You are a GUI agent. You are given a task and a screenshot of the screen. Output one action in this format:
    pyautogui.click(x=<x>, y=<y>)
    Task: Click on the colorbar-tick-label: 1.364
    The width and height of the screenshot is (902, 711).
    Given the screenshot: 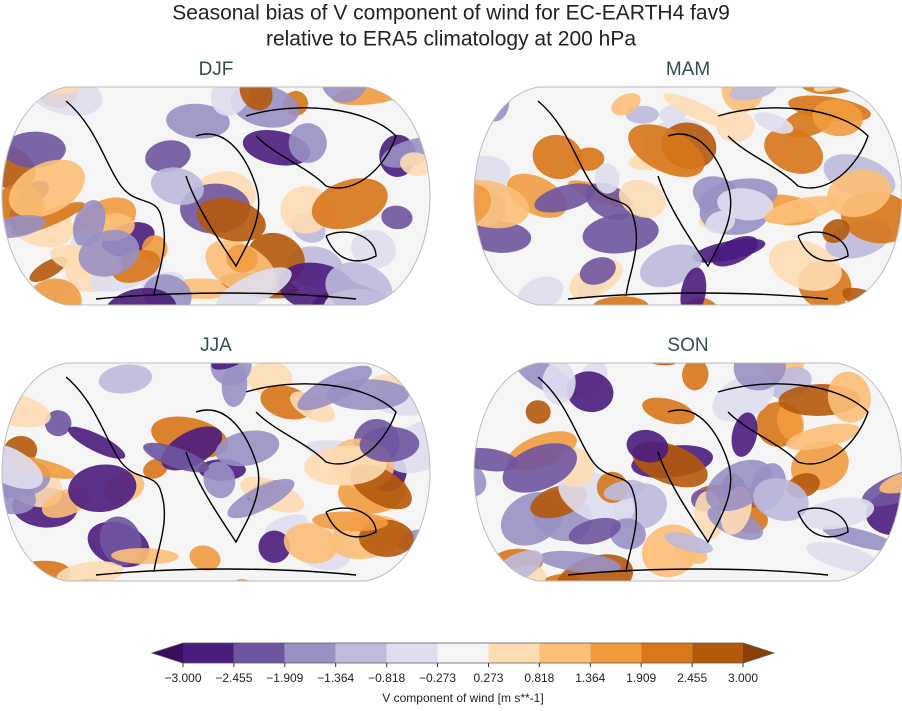 What is the action you would take?
    pyautogui.click(x=590, y=678)
    